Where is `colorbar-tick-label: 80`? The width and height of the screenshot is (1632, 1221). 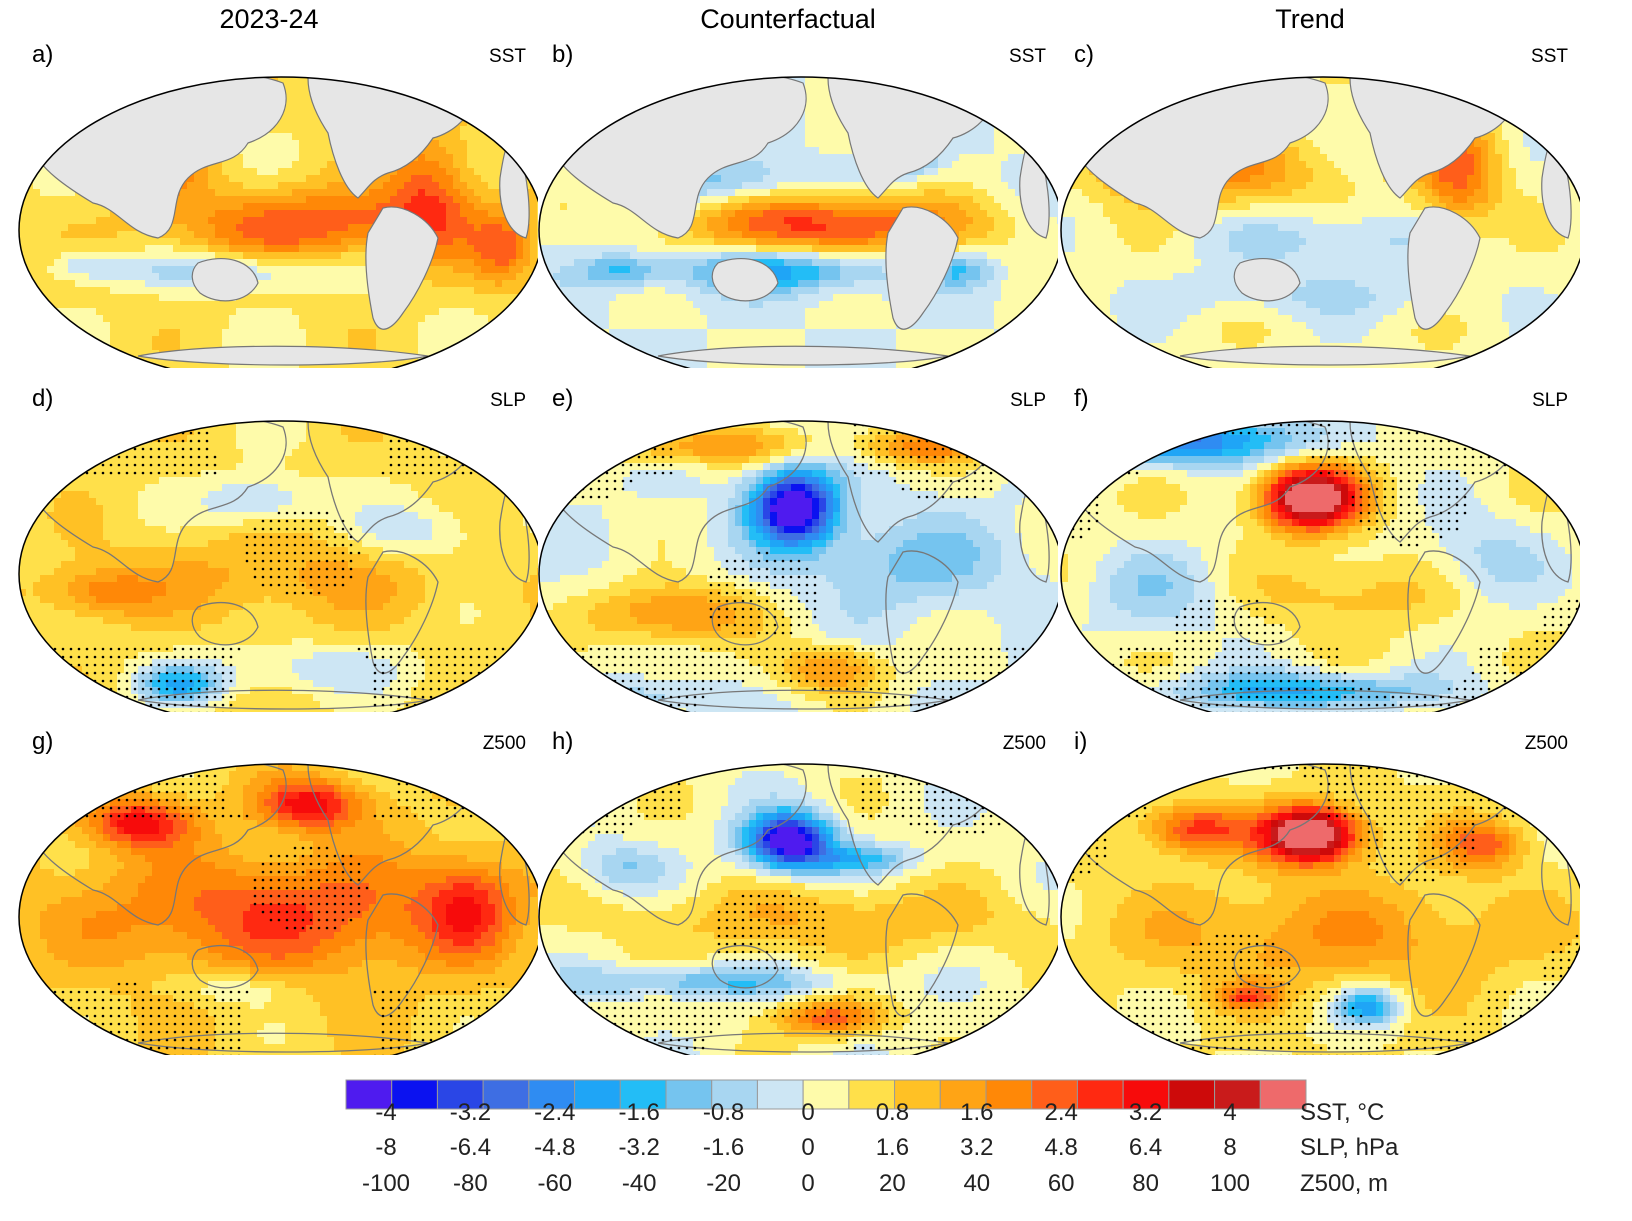
colorbar-tick-label: 80 is located at coordinates (1145, 1184).